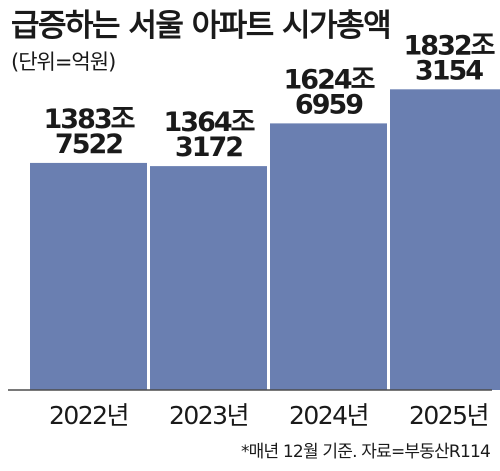 The image size is (500, 471). What do you see at coordinates (208, 278) in the screenshot?
I see `bar-2023년` at bounding box center [208, 278].